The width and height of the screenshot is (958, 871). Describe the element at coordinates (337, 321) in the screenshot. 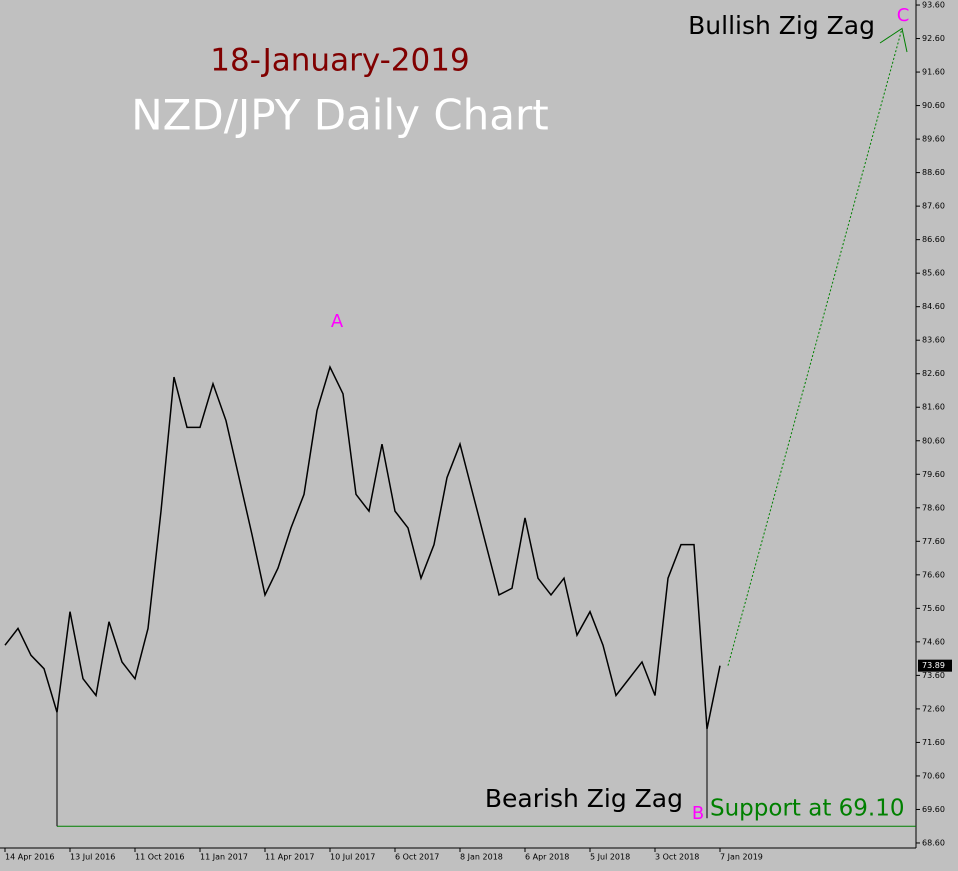

I see `wave-label: A` at that location.